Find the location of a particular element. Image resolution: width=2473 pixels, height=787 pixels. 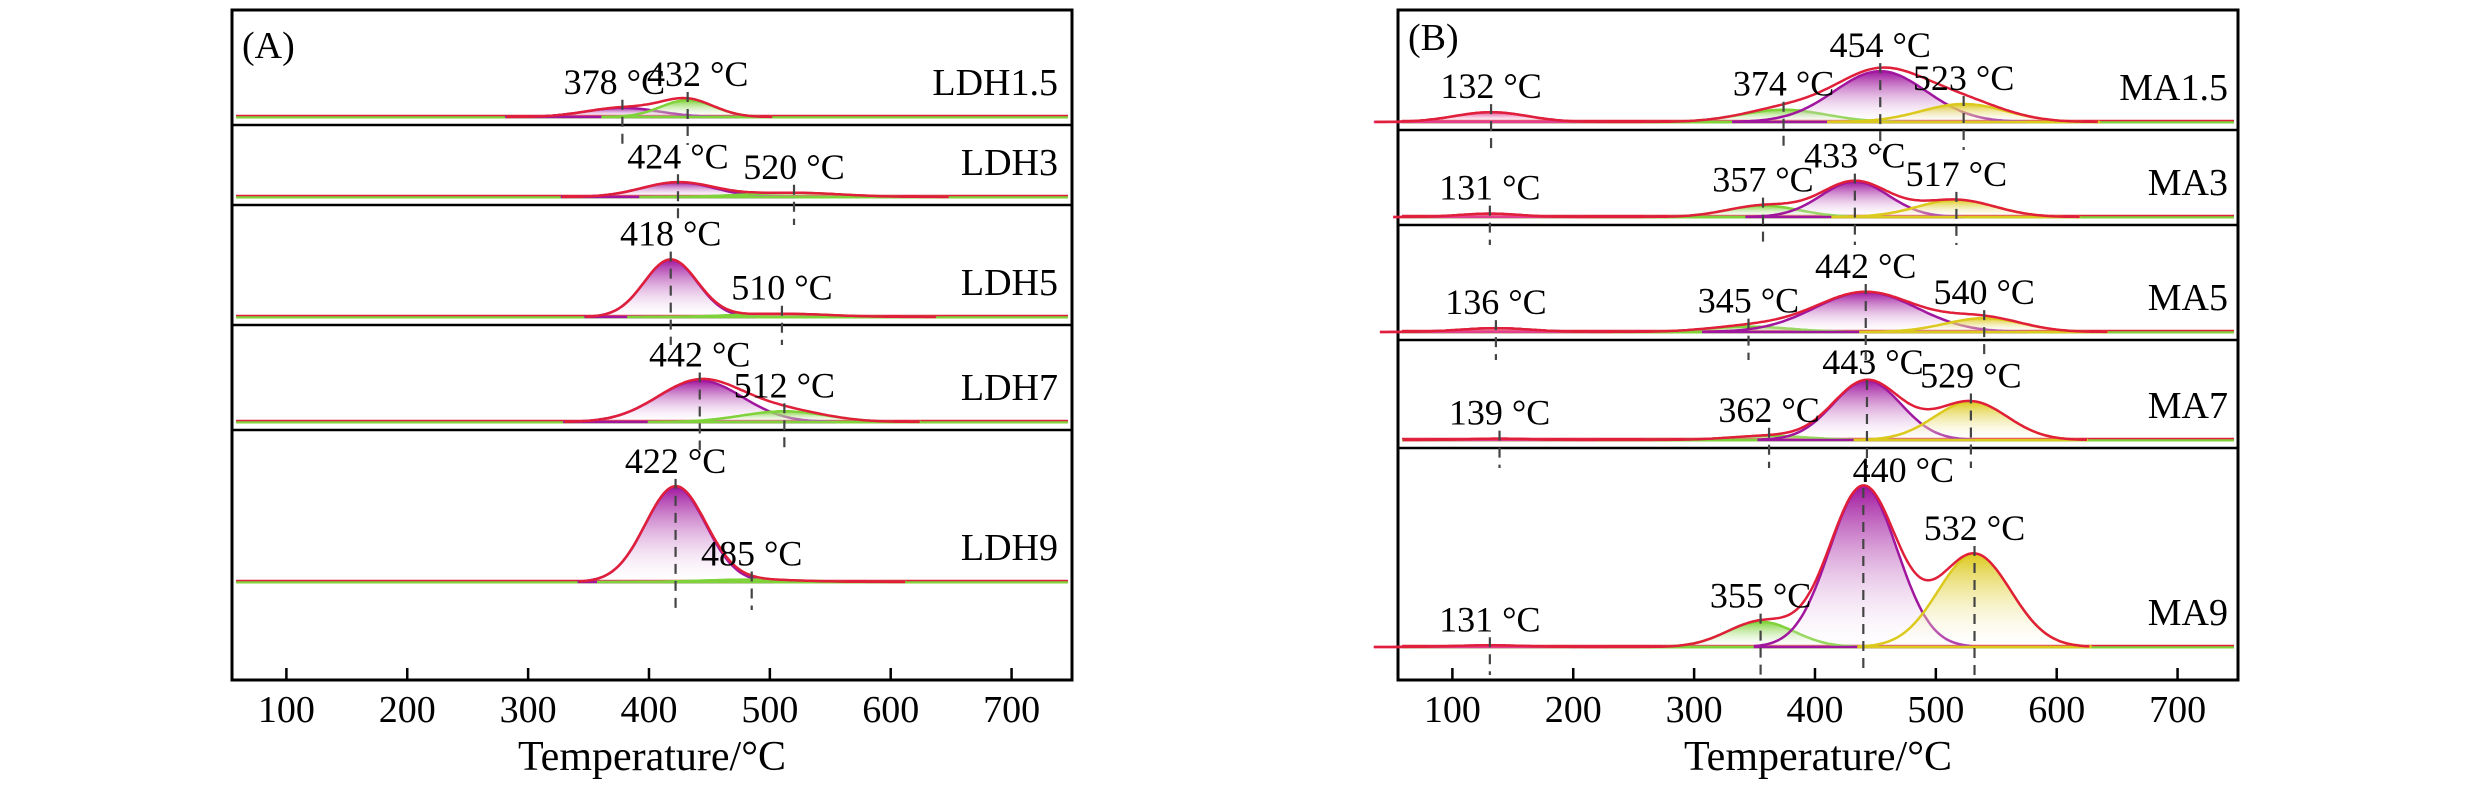

panel-a-x-axis: 100 200 300 400 500 600 700 is located at coordinates (649, 699).